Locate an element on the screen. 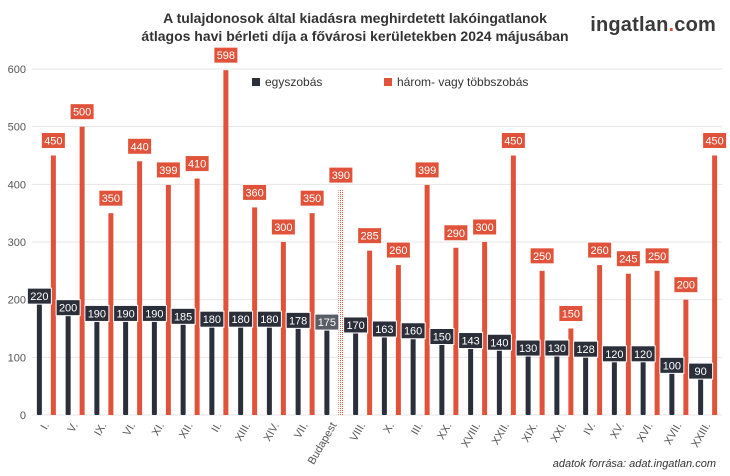  data-label-egyszobas: 185 is located at coordinates (183, 316).